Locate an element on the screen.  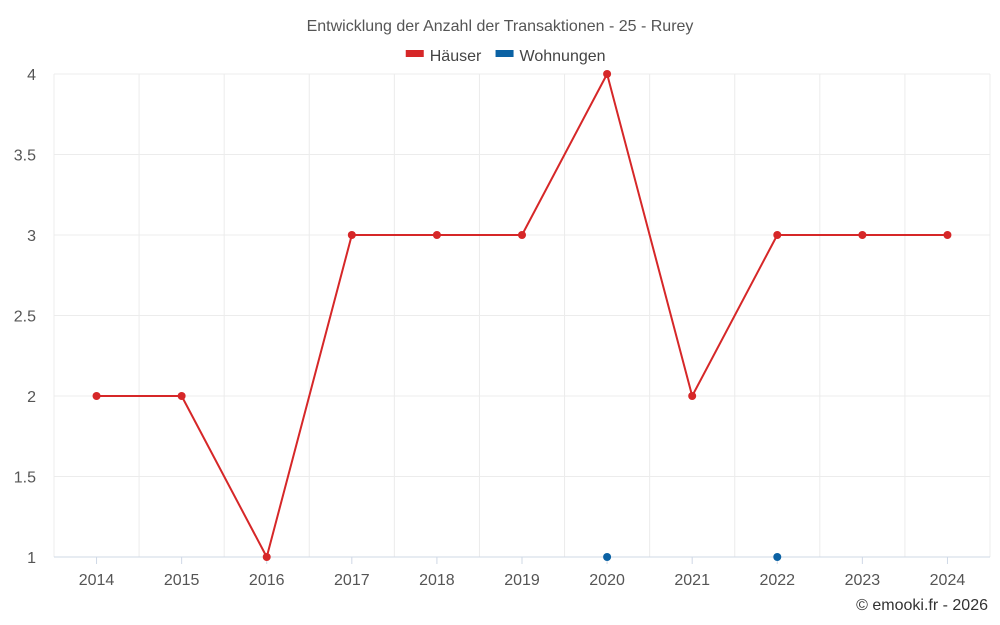
x-tick-label: 2018 is located at coordinates (437, 580).